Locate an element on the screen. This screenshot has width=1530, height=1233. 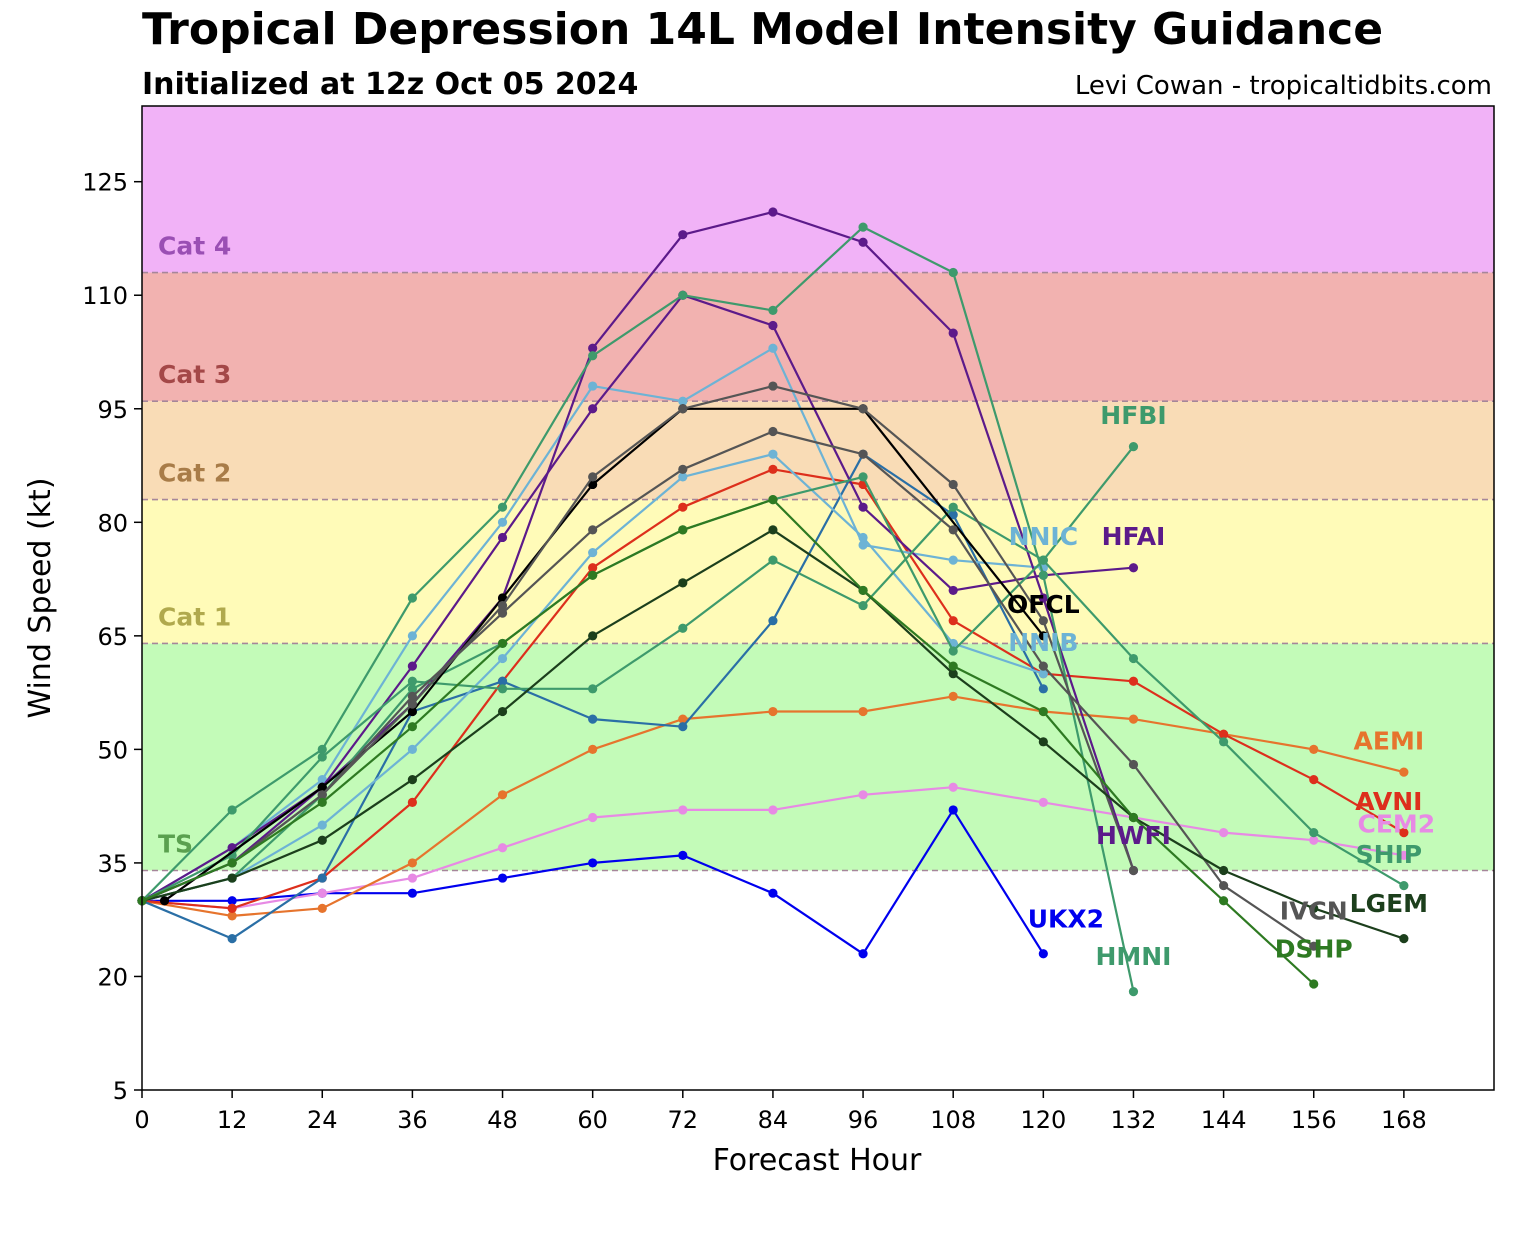
x-tick-label: 0 is located at coordinates (141, 1120).